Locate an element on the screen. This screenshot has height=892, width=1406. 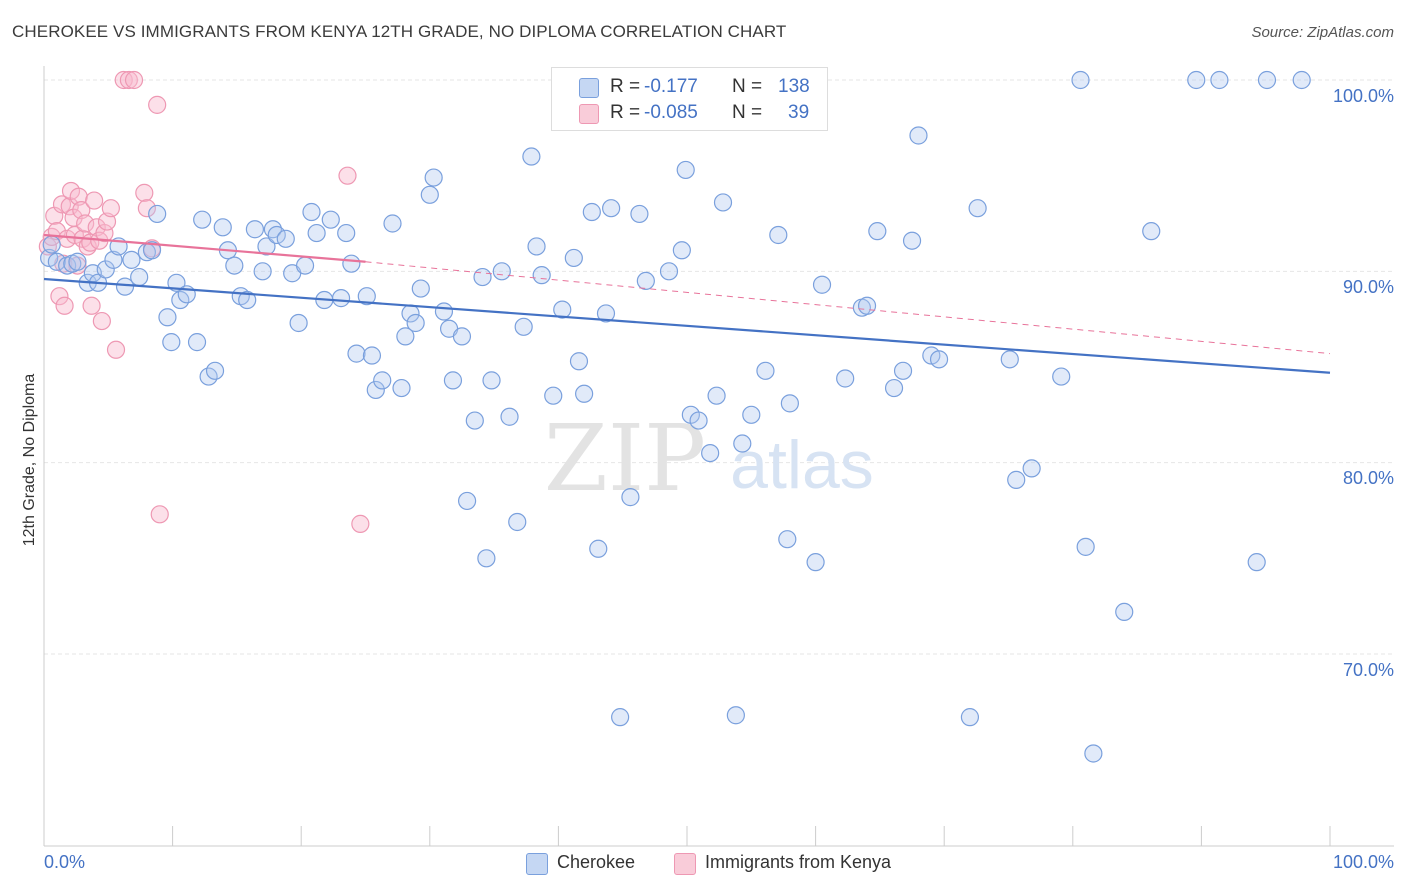
y-tick-100: 100.0% is located at coordinates (1363, 96).